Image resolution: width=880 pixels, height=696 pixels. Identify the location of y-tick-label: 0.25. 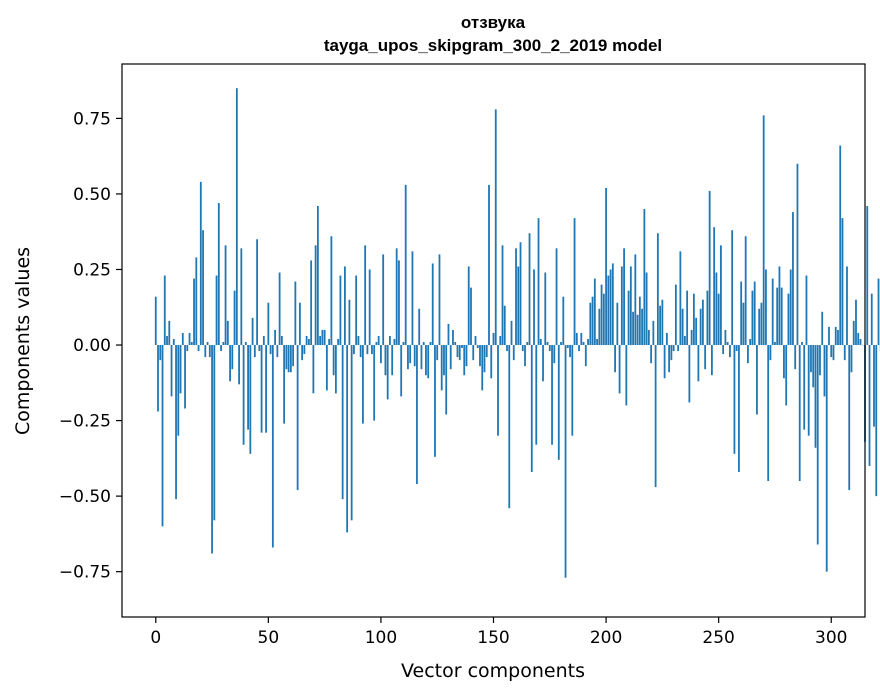
(92, 270).